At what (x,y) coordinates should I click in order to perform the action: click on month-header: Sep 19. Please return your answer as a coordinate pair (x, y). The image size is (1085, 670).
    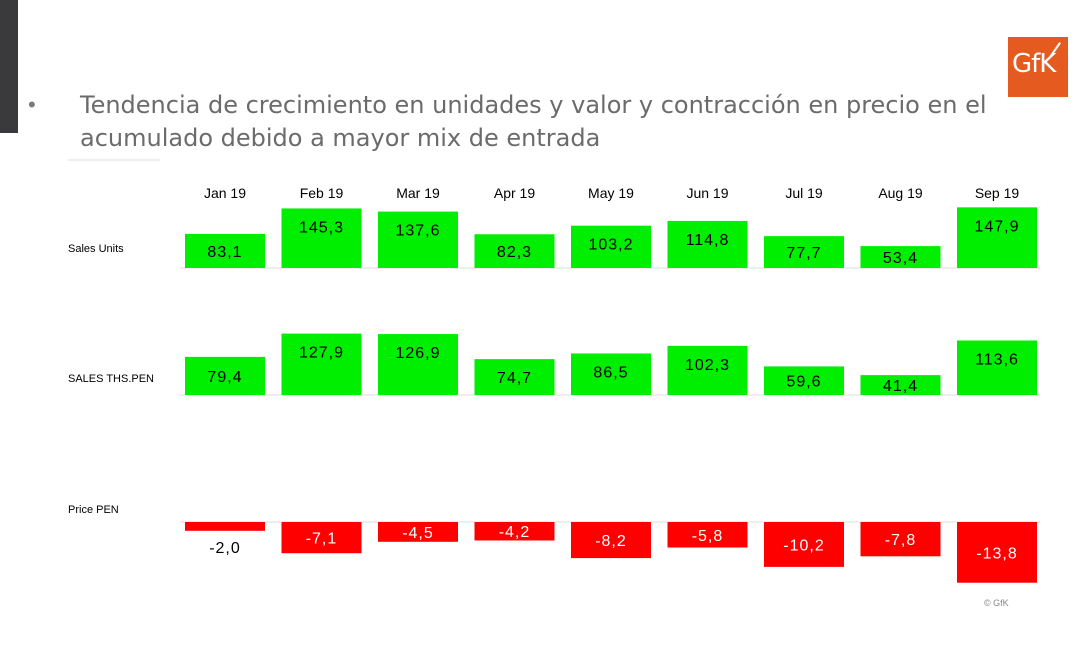
    Looking at the image, I should click on (997, 193).